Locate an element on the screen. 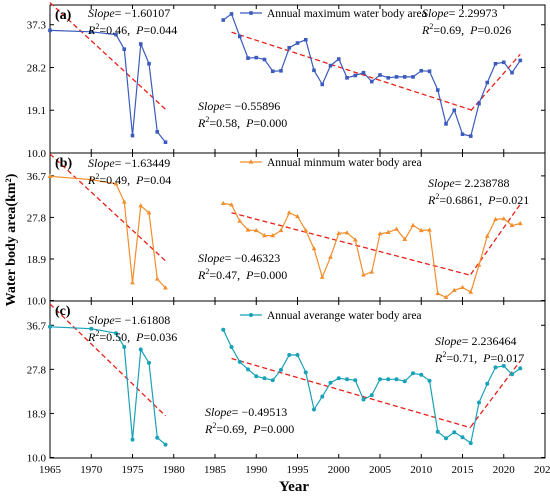 Image resolution: width=550 pixels, height=498 pixels. y-tick-label: 36.7 is located at coordinates (37, 326).